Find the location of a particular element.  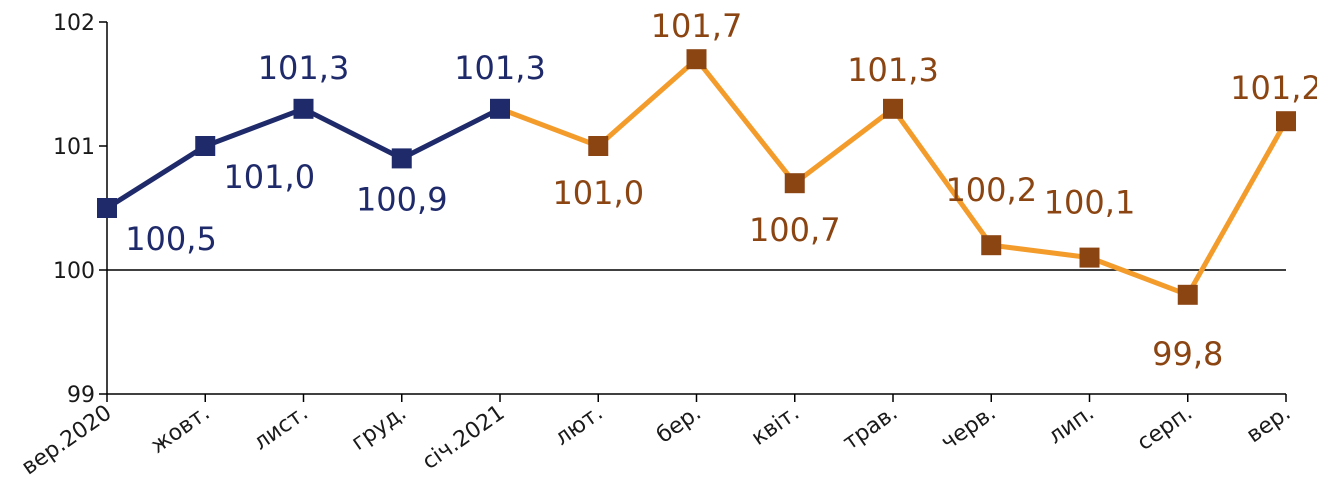

x-tick-label: квіт. is located at coordinates (775, 425).